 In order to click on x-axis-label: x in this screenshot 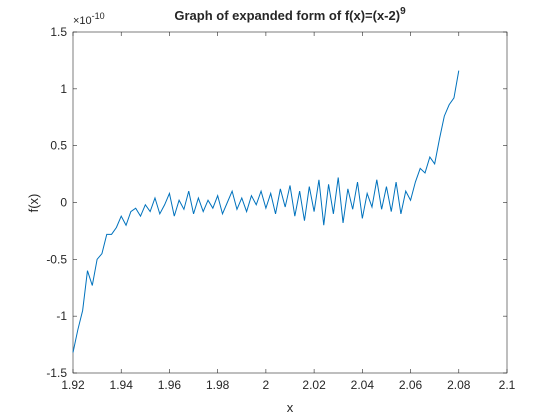, I will do `click(290, 407)`.